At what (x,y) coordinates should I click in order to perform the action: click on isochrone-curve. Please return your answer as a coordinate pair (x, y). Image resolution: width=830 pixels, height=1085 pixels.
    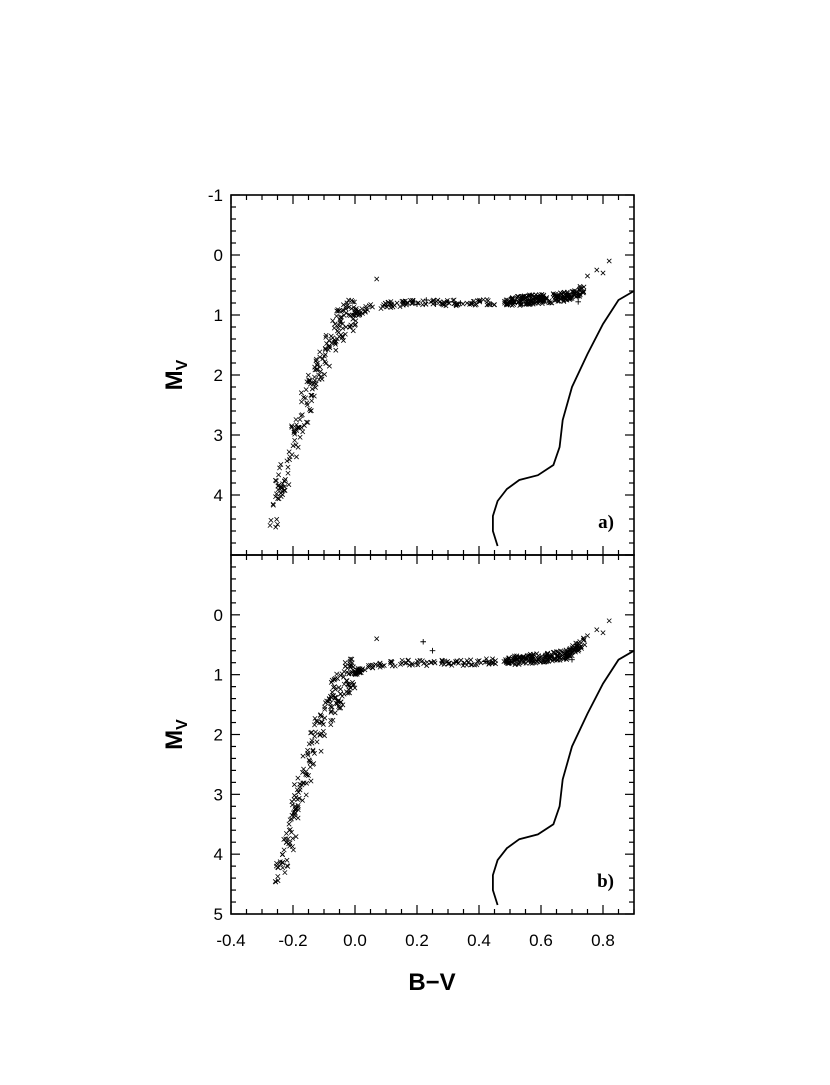
    Looking at the image, I should click on (563, 418).